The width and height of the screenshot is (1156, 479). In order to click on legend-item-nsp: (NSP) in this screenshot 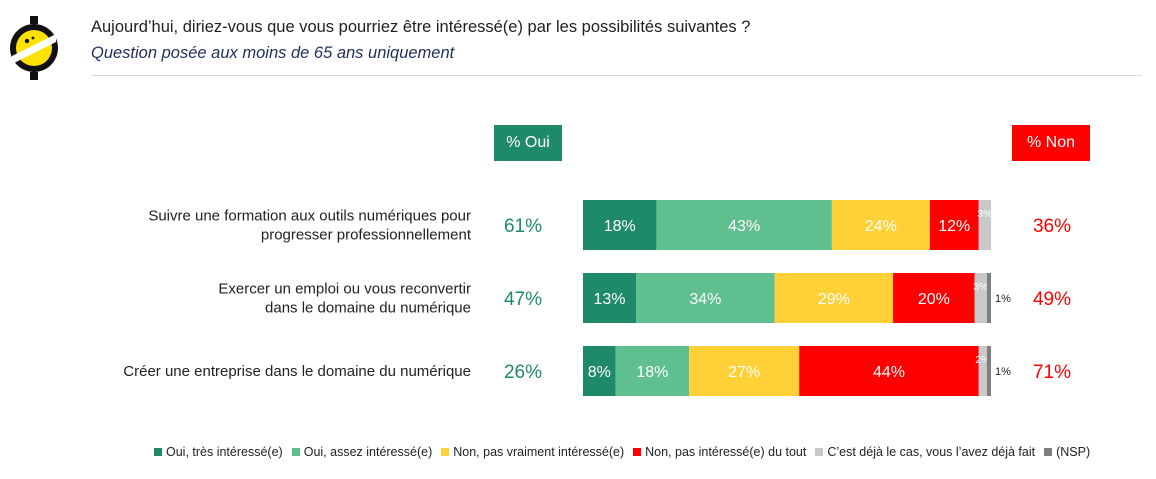, I will do `click(1067, 452)`.